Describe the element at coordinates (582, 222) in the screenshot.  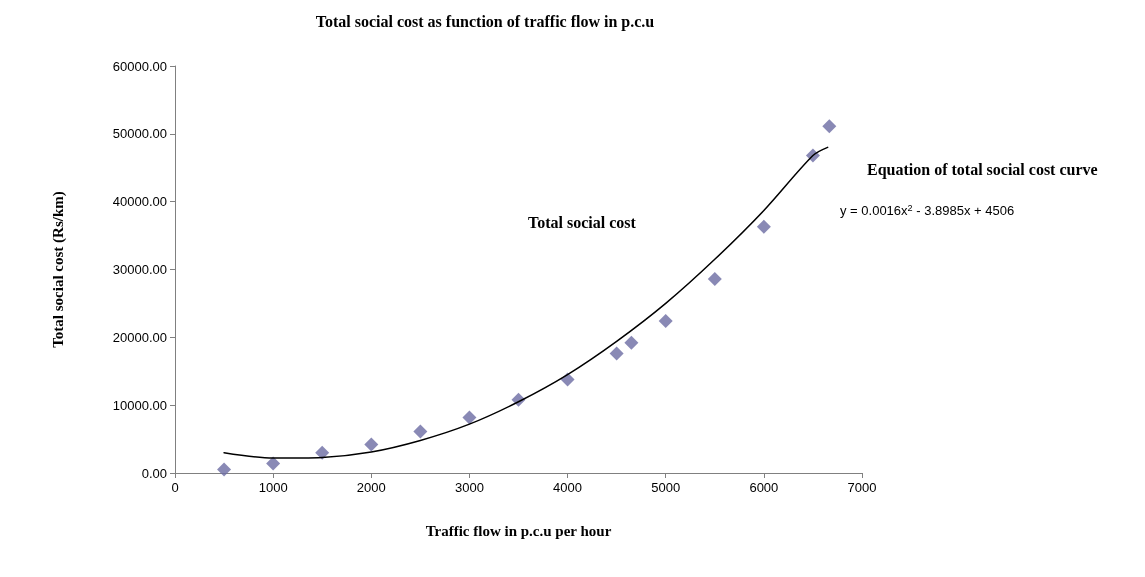
I see `annotation: Total social cost` at that location.